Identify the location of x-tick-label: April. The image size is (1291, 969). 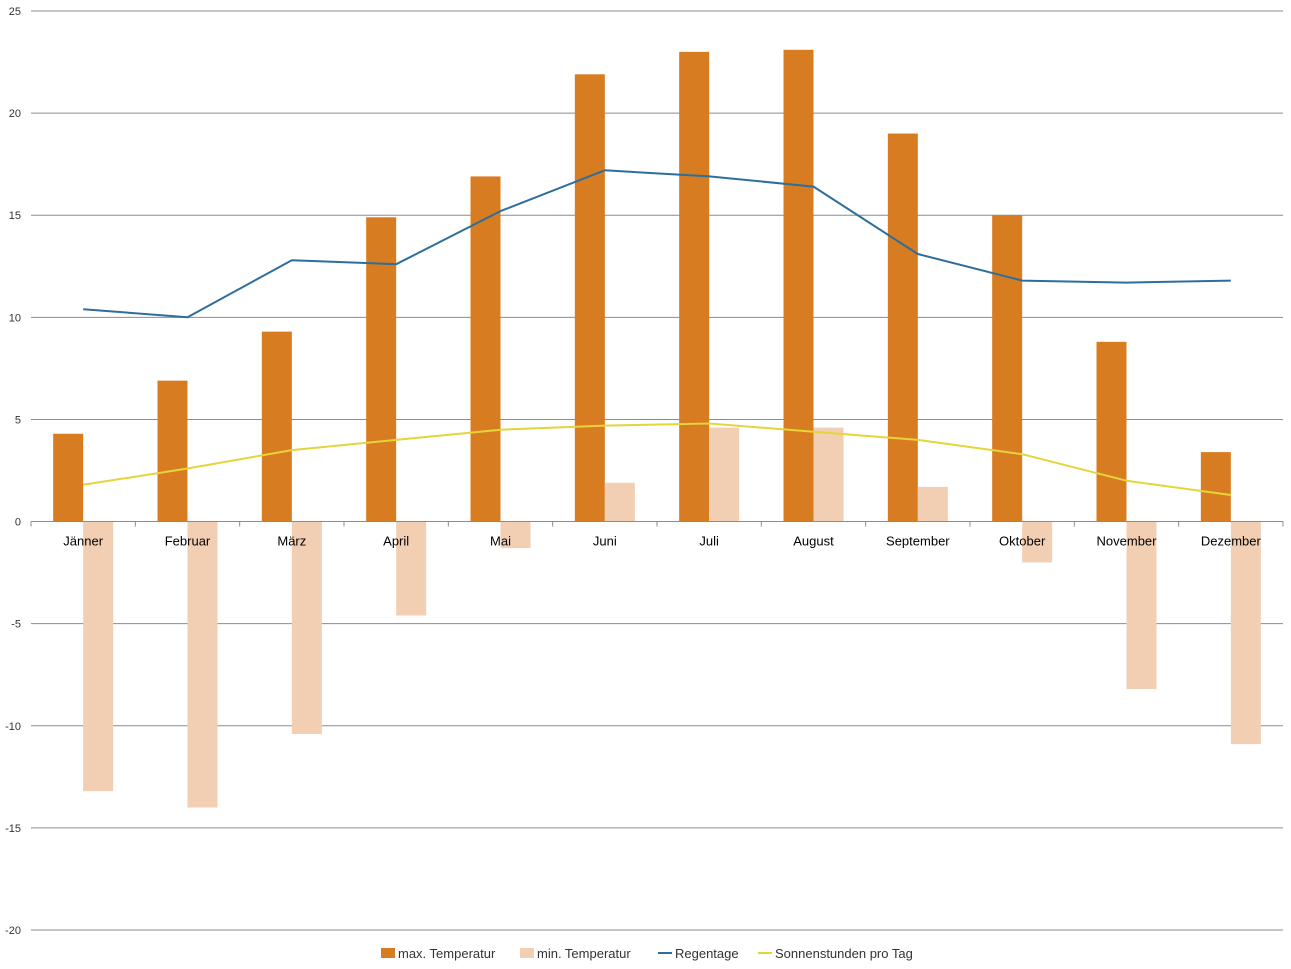
(396, 541).